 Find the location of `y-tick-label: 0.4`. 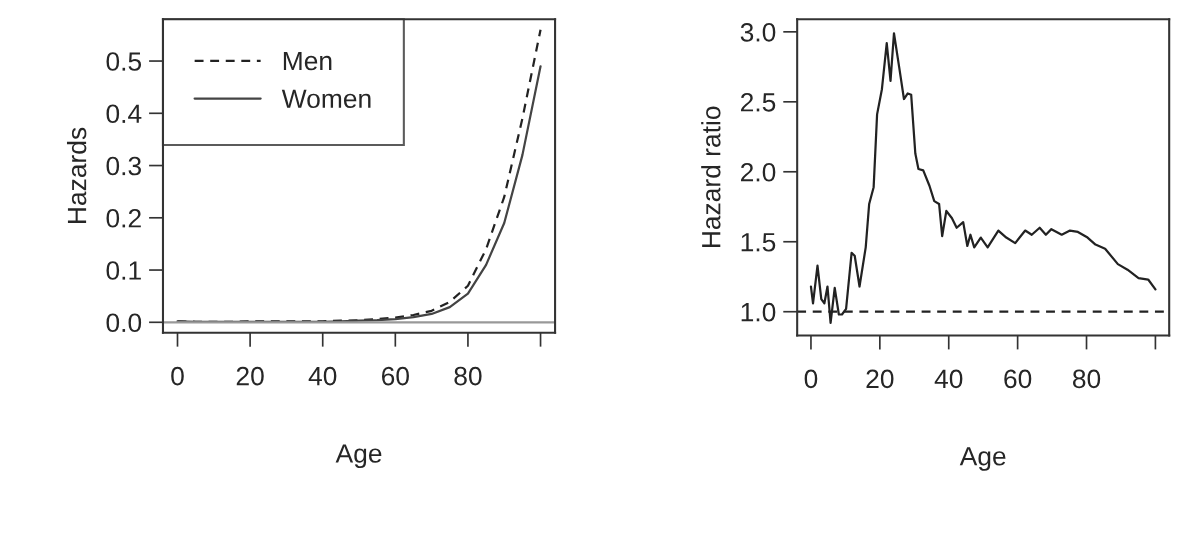

y-tick-label: 0.4 is located at coordinates (124, 114).